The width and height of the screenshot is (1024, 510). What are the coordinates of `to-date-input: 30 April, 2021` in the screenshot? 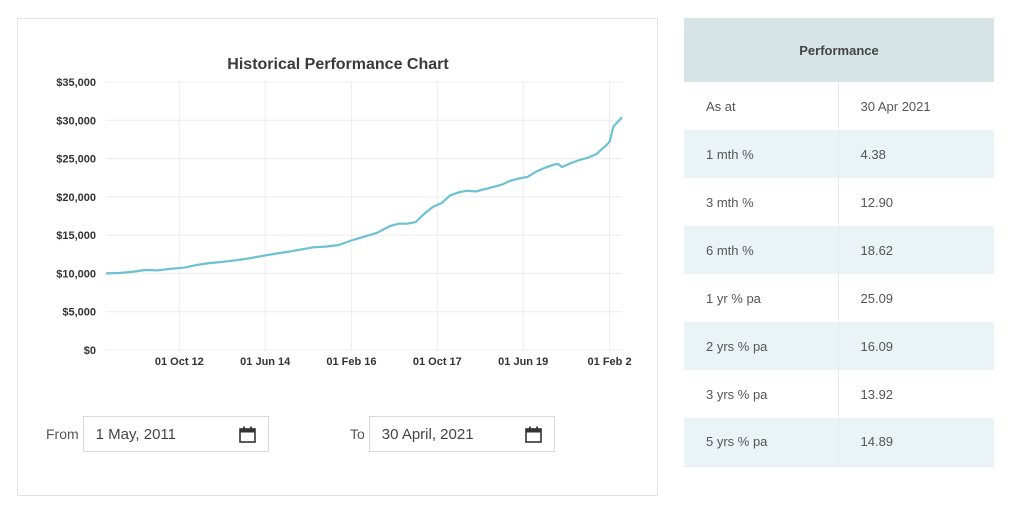 It's located at (461, 434).